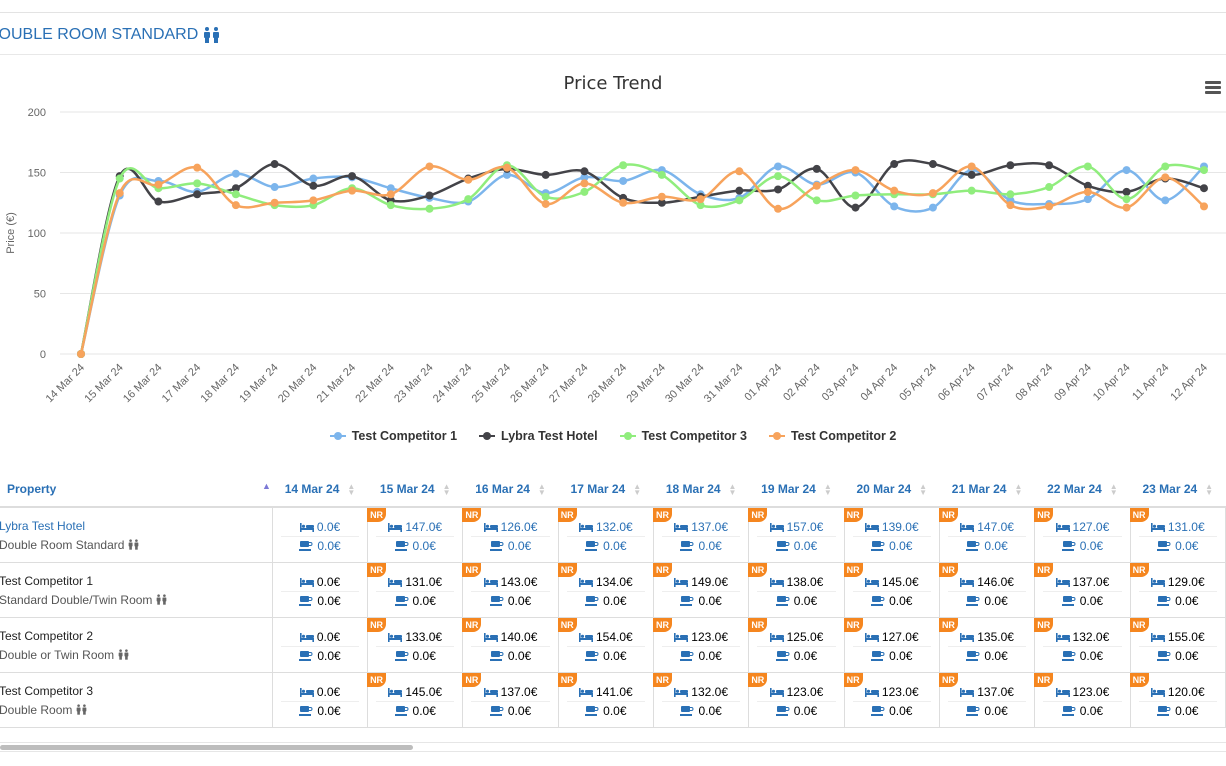 The image size is (1226, 766). Describe the element at coordinates (606, 645) in the screenshot. I see `price-cell: NR 154.0€ 0.0€` at that location.